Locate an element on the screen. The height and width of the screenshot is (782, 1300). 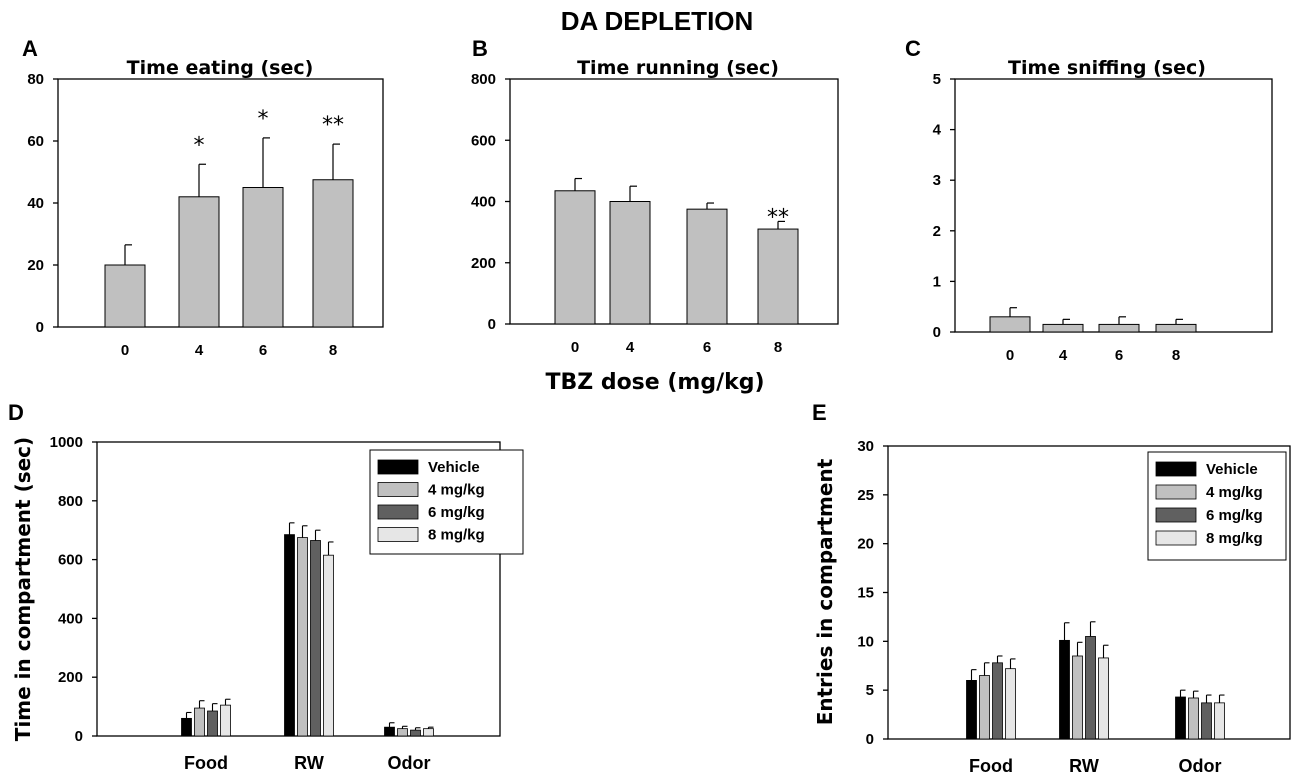
figure-title: DA DEPLETION is located at coordinates (657, 21).